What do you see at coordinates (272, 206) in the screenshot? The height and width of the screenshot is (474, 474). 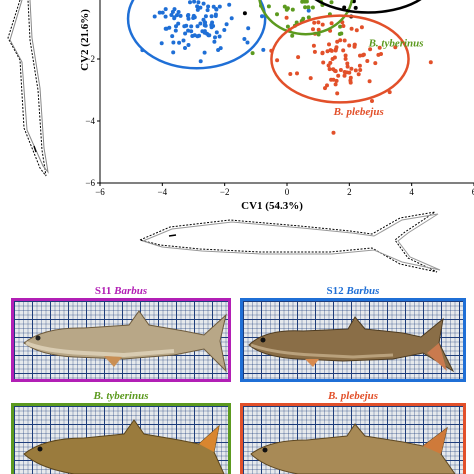 I see `x-axis-label: CV1 (54.3%)` at bounding box center [272, 206].